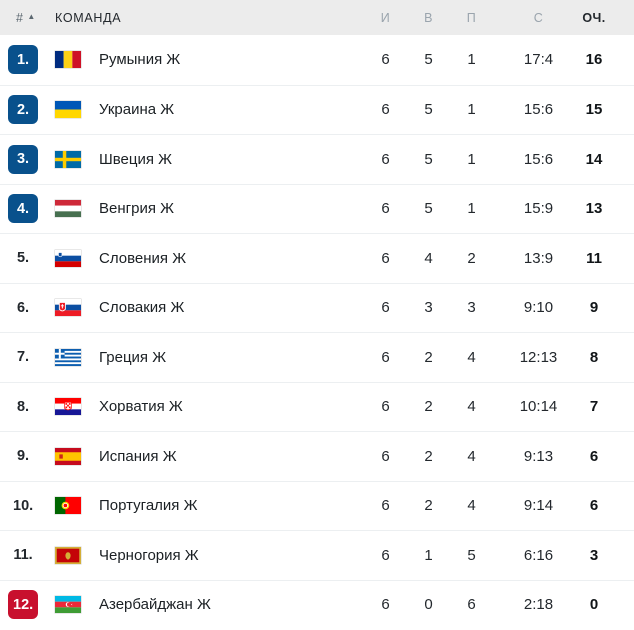 This screenshot has width=634, height=630. I want to click on table-row: 6. Словакия Ж 6 3 3 9:10 9, so click(317, 307).